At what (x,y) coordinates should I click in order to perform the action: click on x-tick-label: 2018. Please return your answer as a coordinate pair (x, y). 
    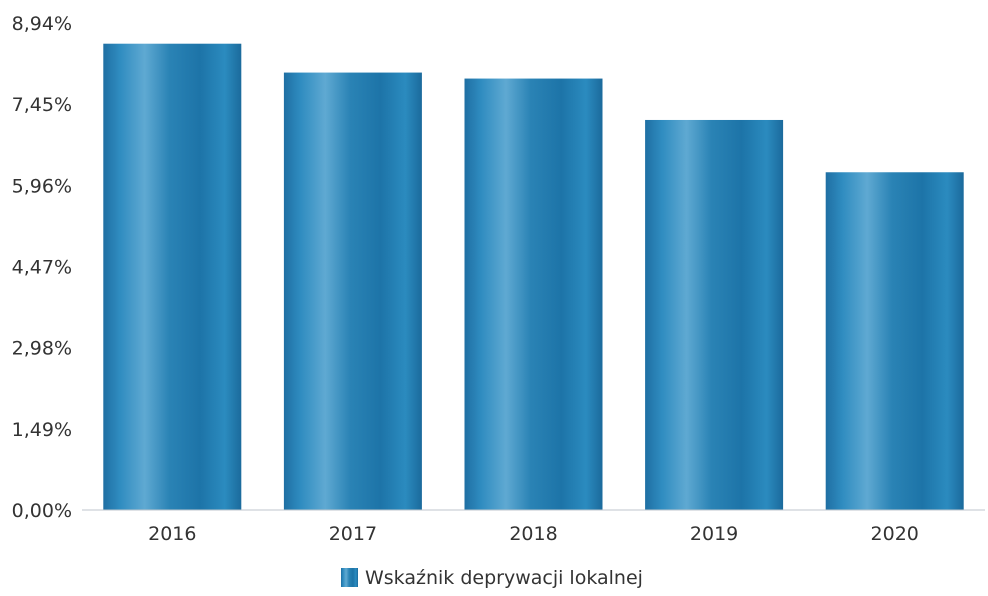
    Looking at the image, I should click on (533, 534).